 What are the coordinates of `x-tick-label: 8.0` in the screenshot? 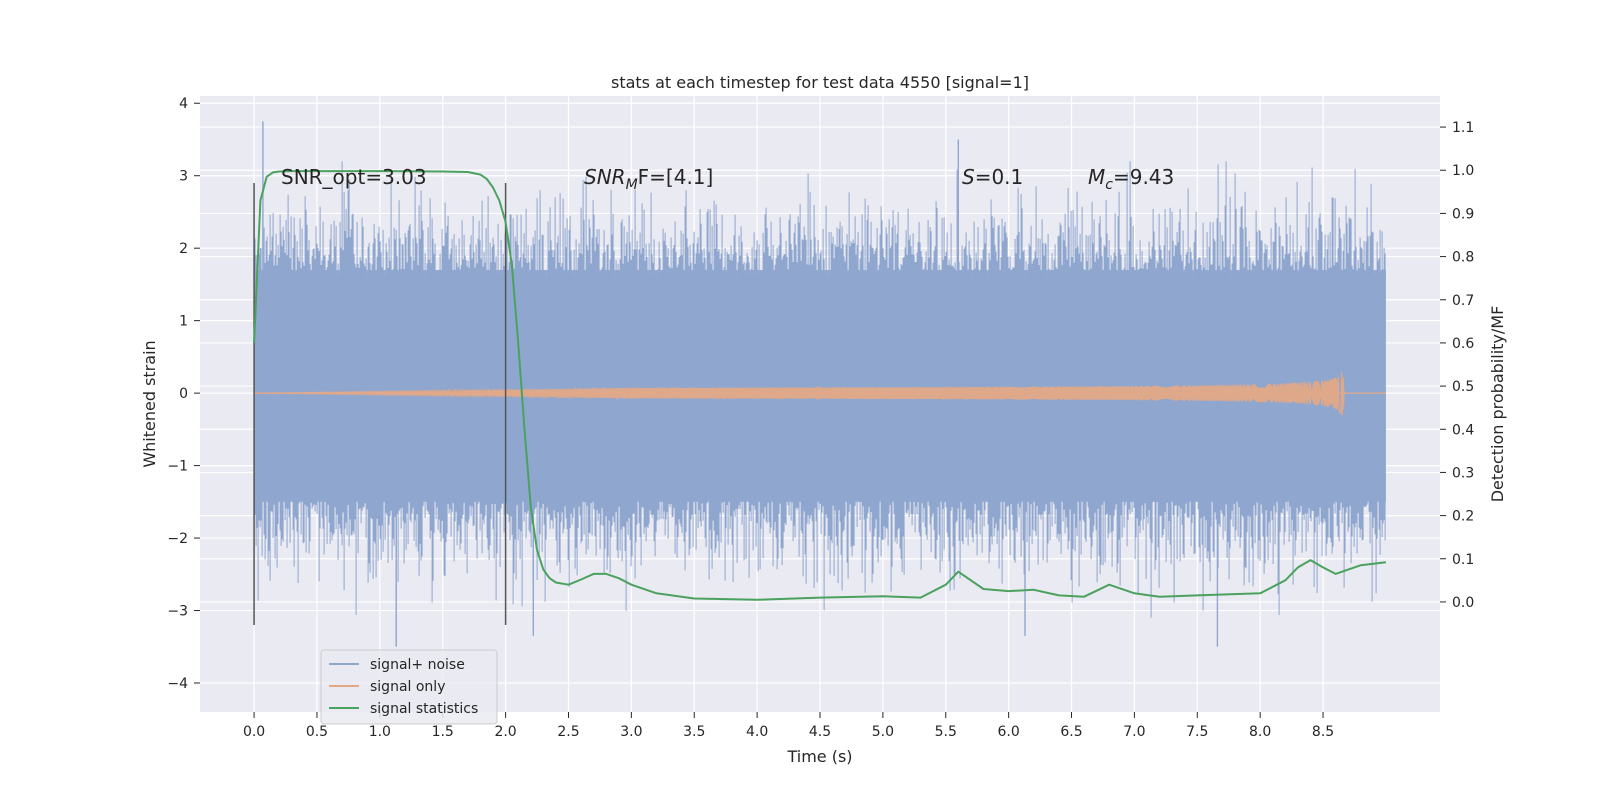 It's located at (1260, 732).